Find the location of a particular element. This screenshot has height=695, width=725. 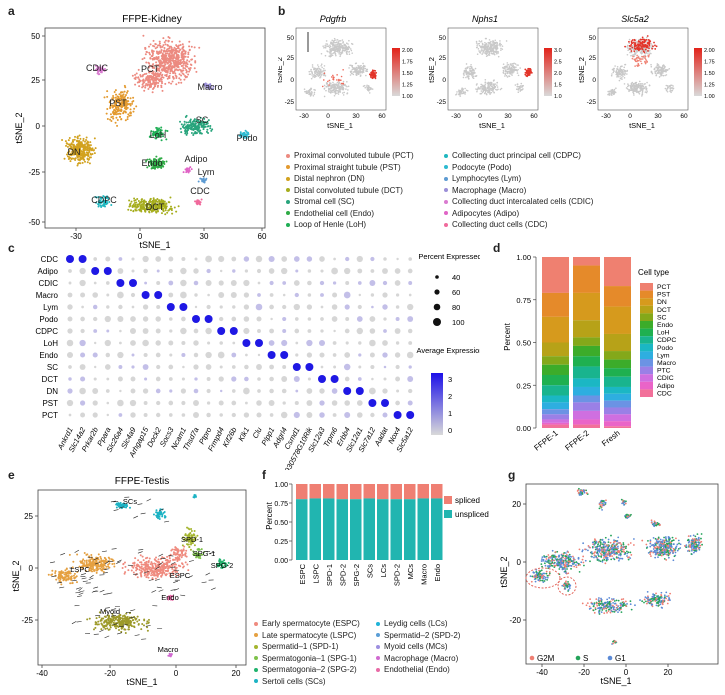

panel-a-point-podo is located at coordinates (243, 135).